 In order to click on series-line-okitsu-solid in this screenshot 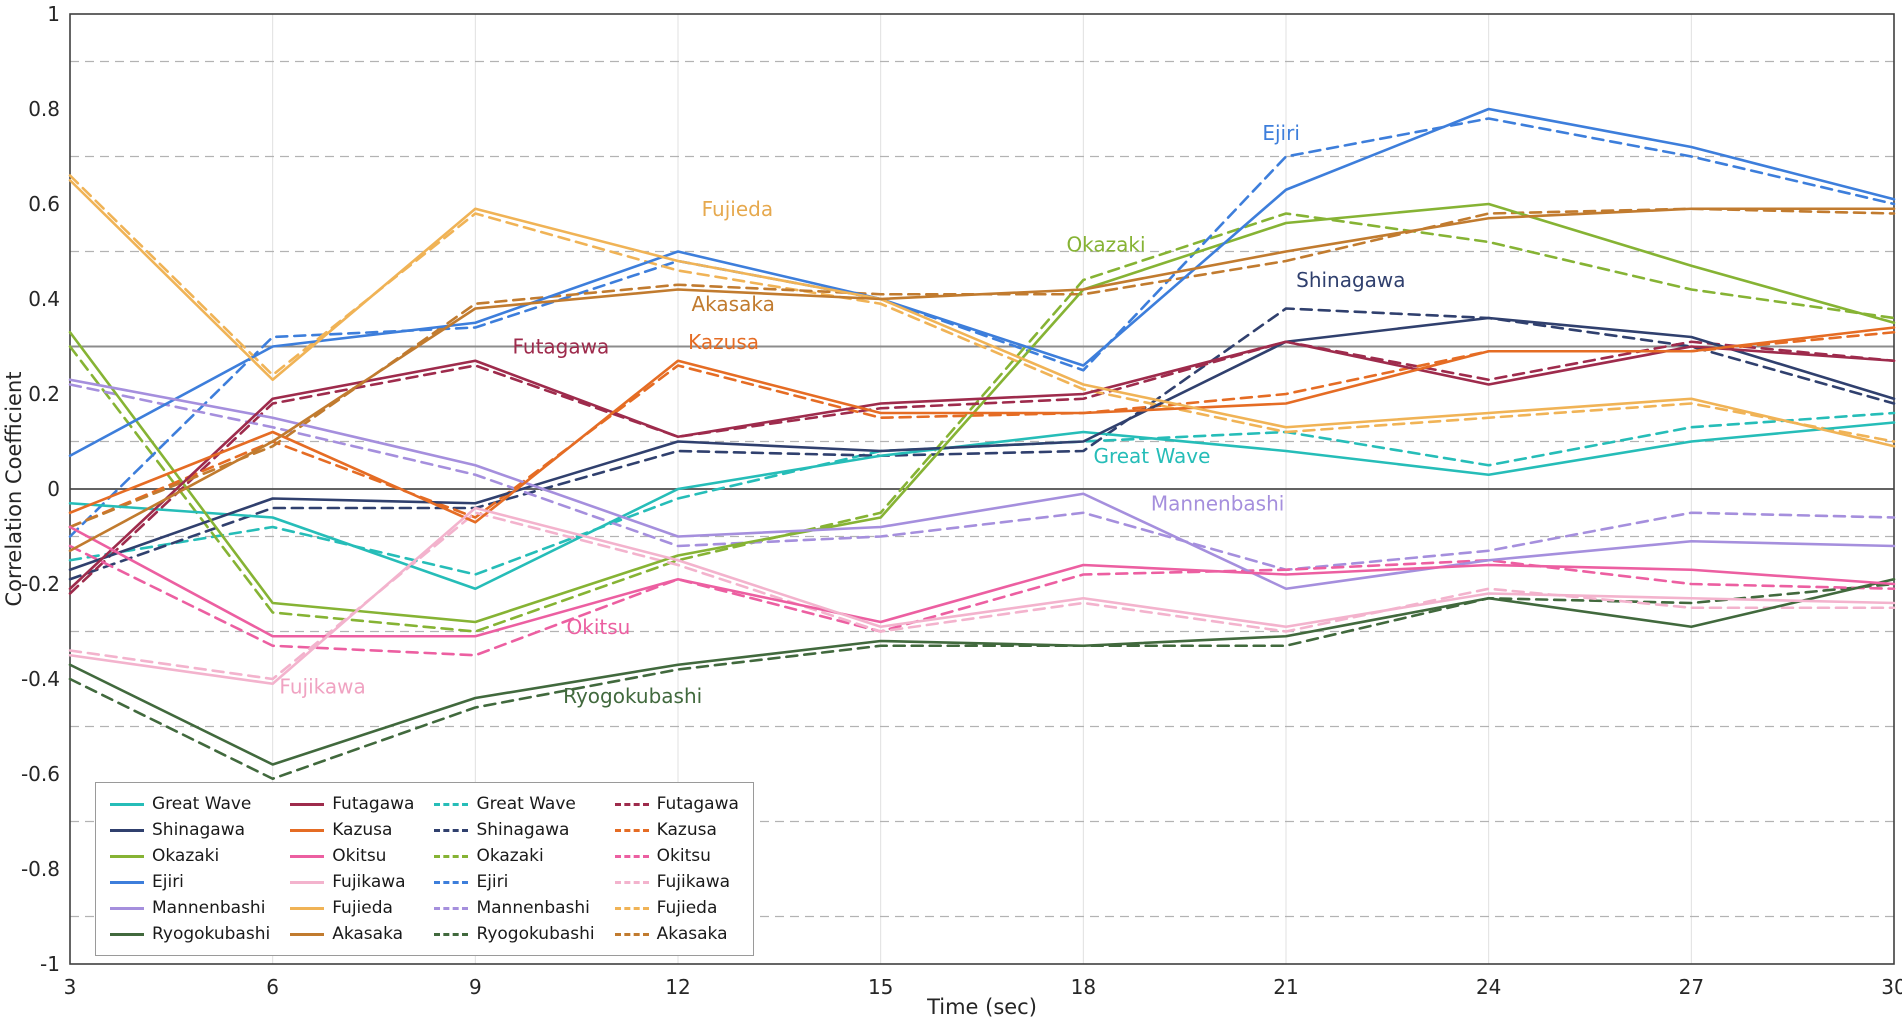, I will do `click(982, 581)`.